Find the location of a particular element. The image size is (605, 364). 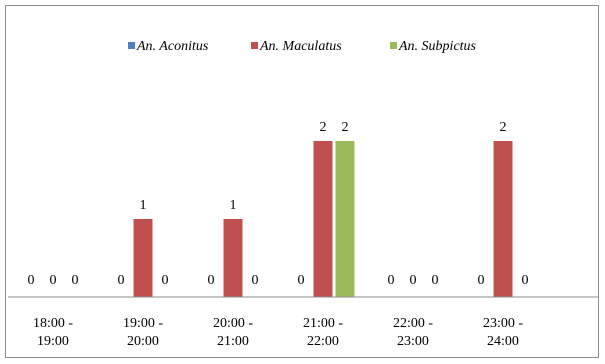

legend-label: An. Maculatus is located at coordinates (300, 46).